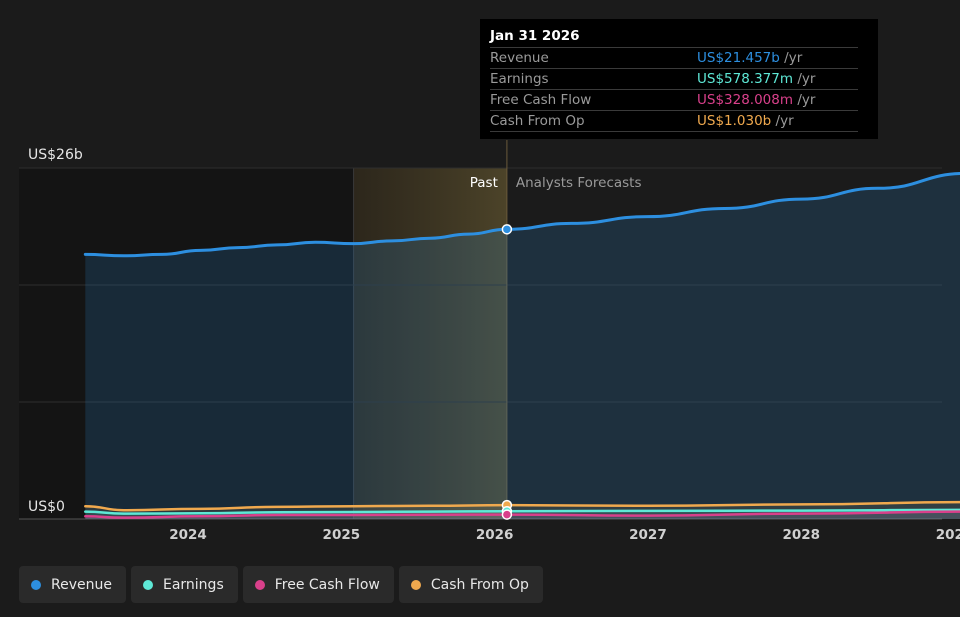 The image size is (960, 617). I want to click on tooltip-row-revenue: Revenue US$21.457b /yr, so click(674, 58).